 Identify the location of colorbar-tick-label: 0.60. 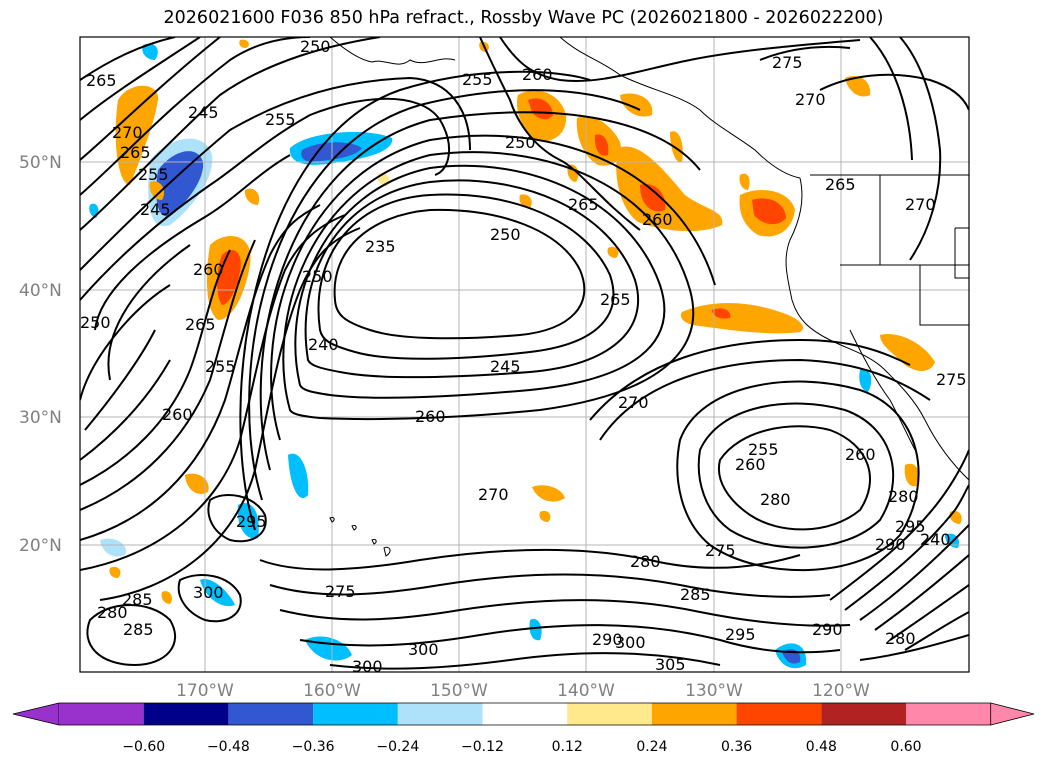
(905, 747).